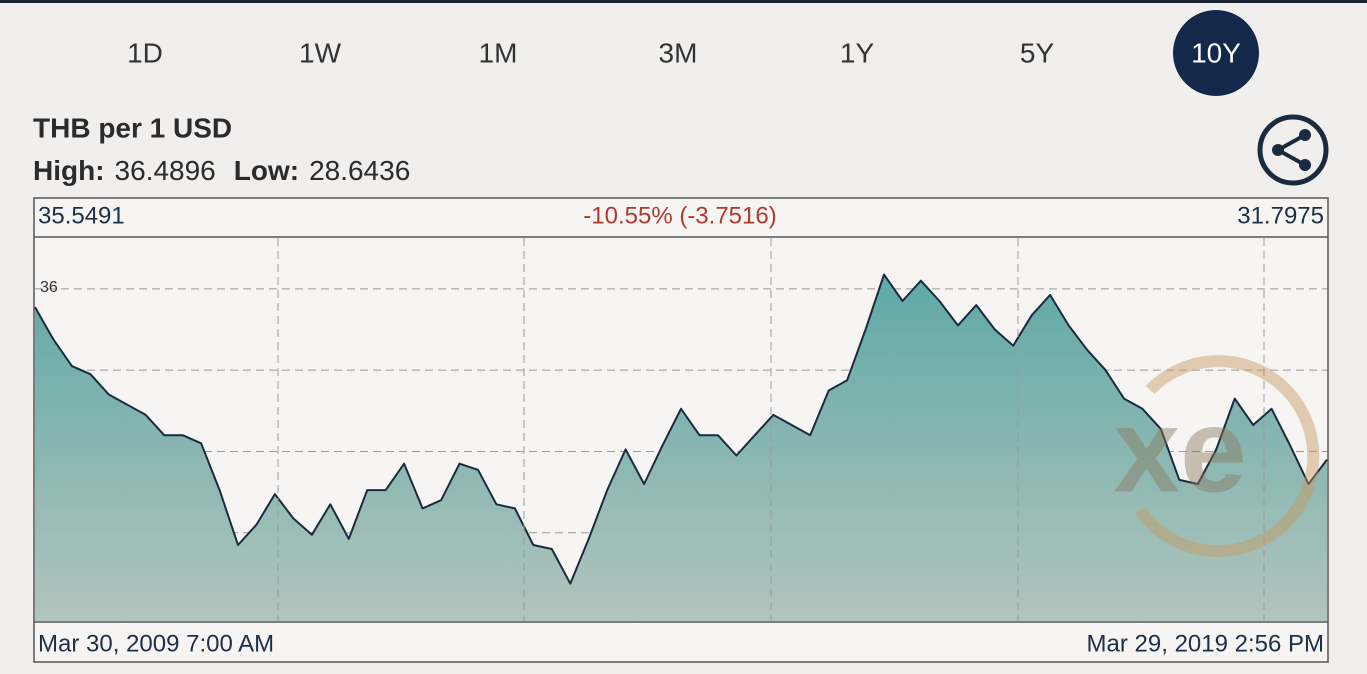  I want to click on change: -10.55% (-3.7516), so click(679, 215).